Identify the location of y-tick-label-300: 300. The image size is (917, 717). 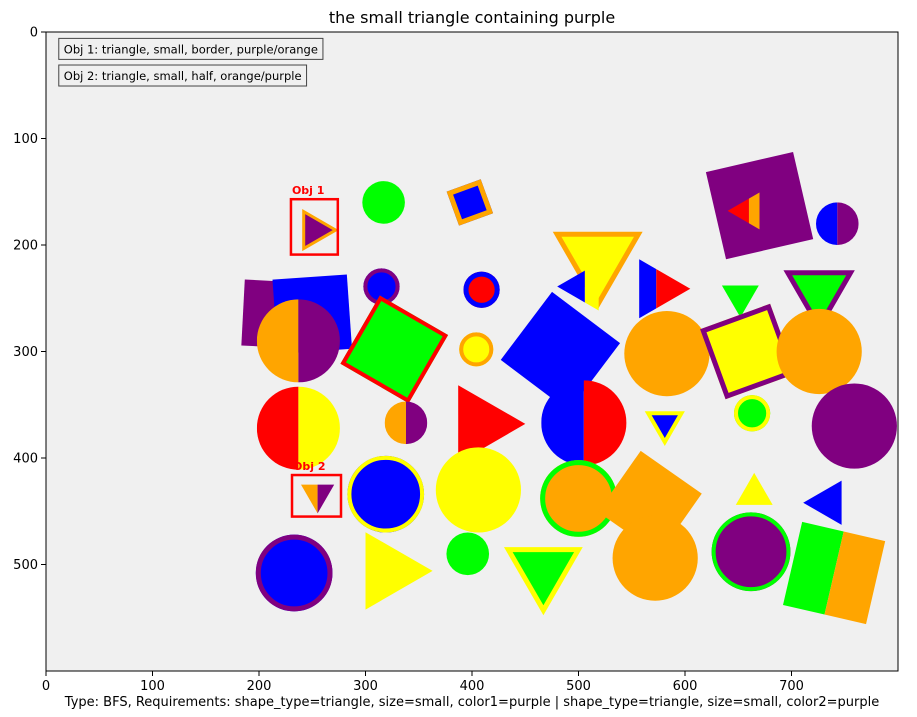
(25, 352).